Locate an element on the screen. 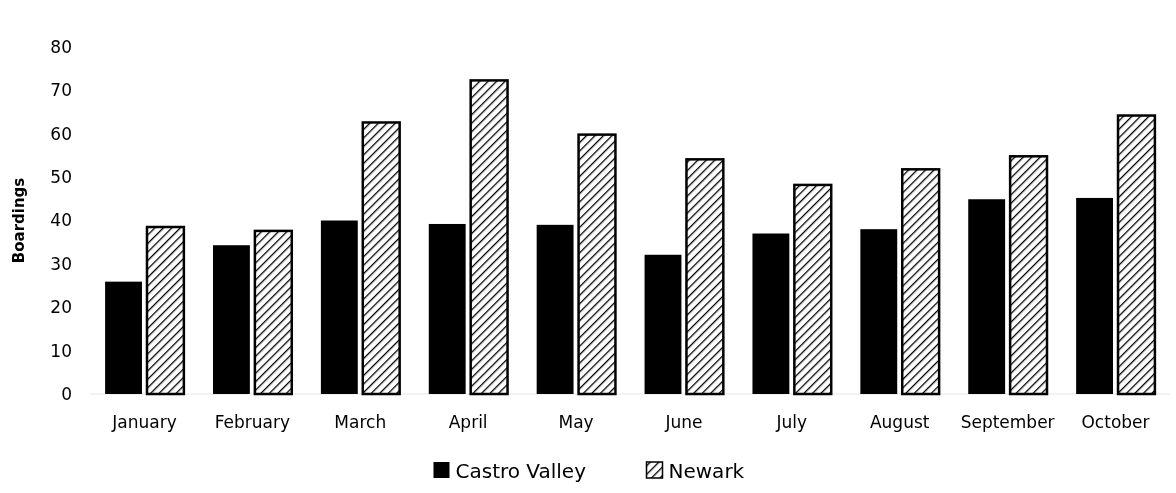  y-tick-label: 0 is located at coordinates (66, 393).